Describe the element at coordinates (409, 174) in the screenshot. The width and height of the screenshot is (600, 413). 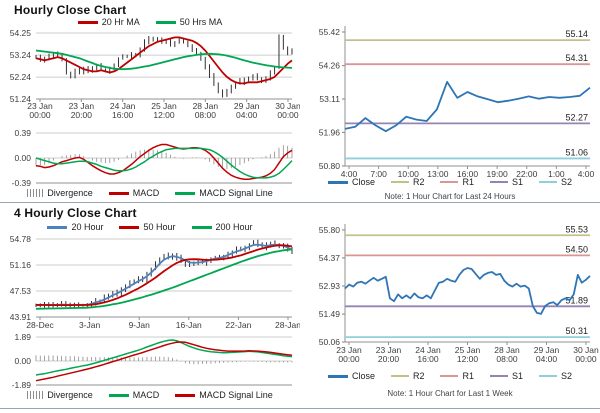
I see `svg-text: 10:00` at that location.